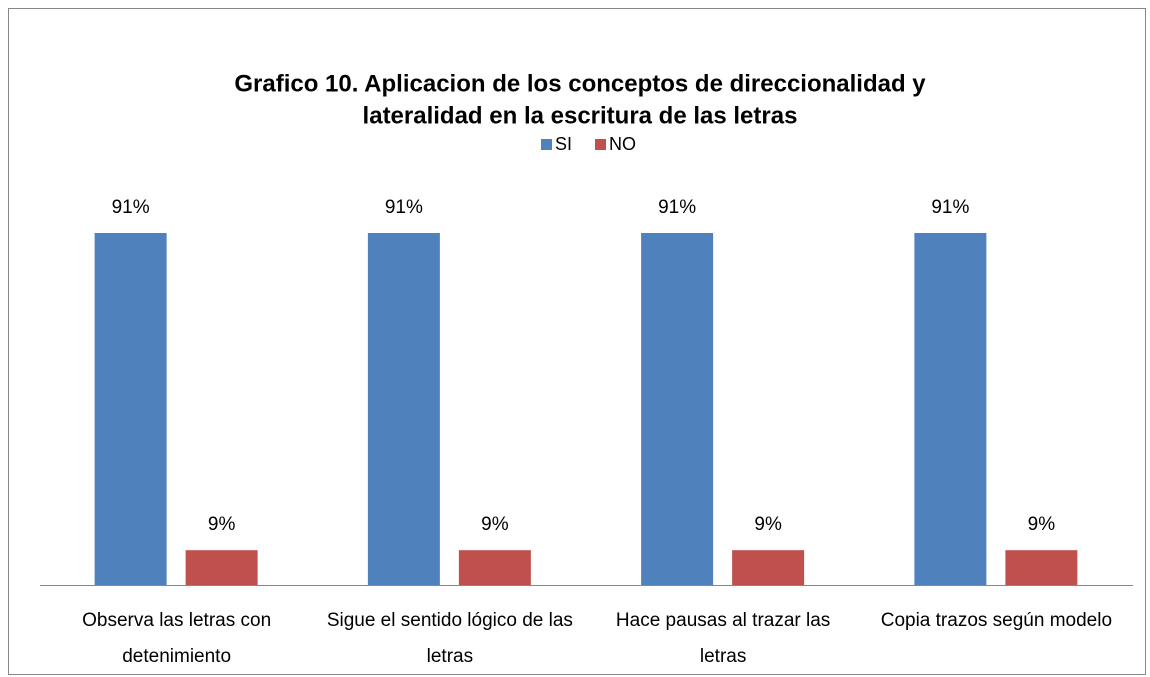 The height and width of the screenshot is (677, 1150). I want to click on x-tick-label: Sigue el sentido lógico de las letras, so click(449, 638).